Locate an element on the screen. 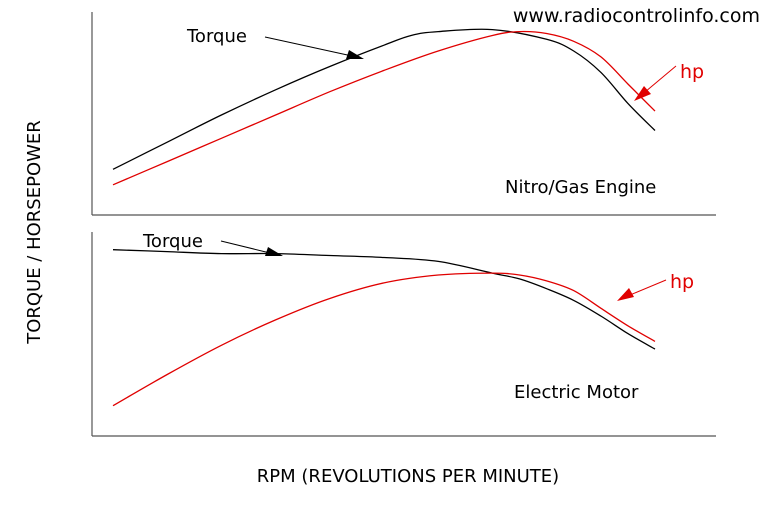  watermark-text: www.radiocontrolinfo.com is located at coordinates (636, 16).